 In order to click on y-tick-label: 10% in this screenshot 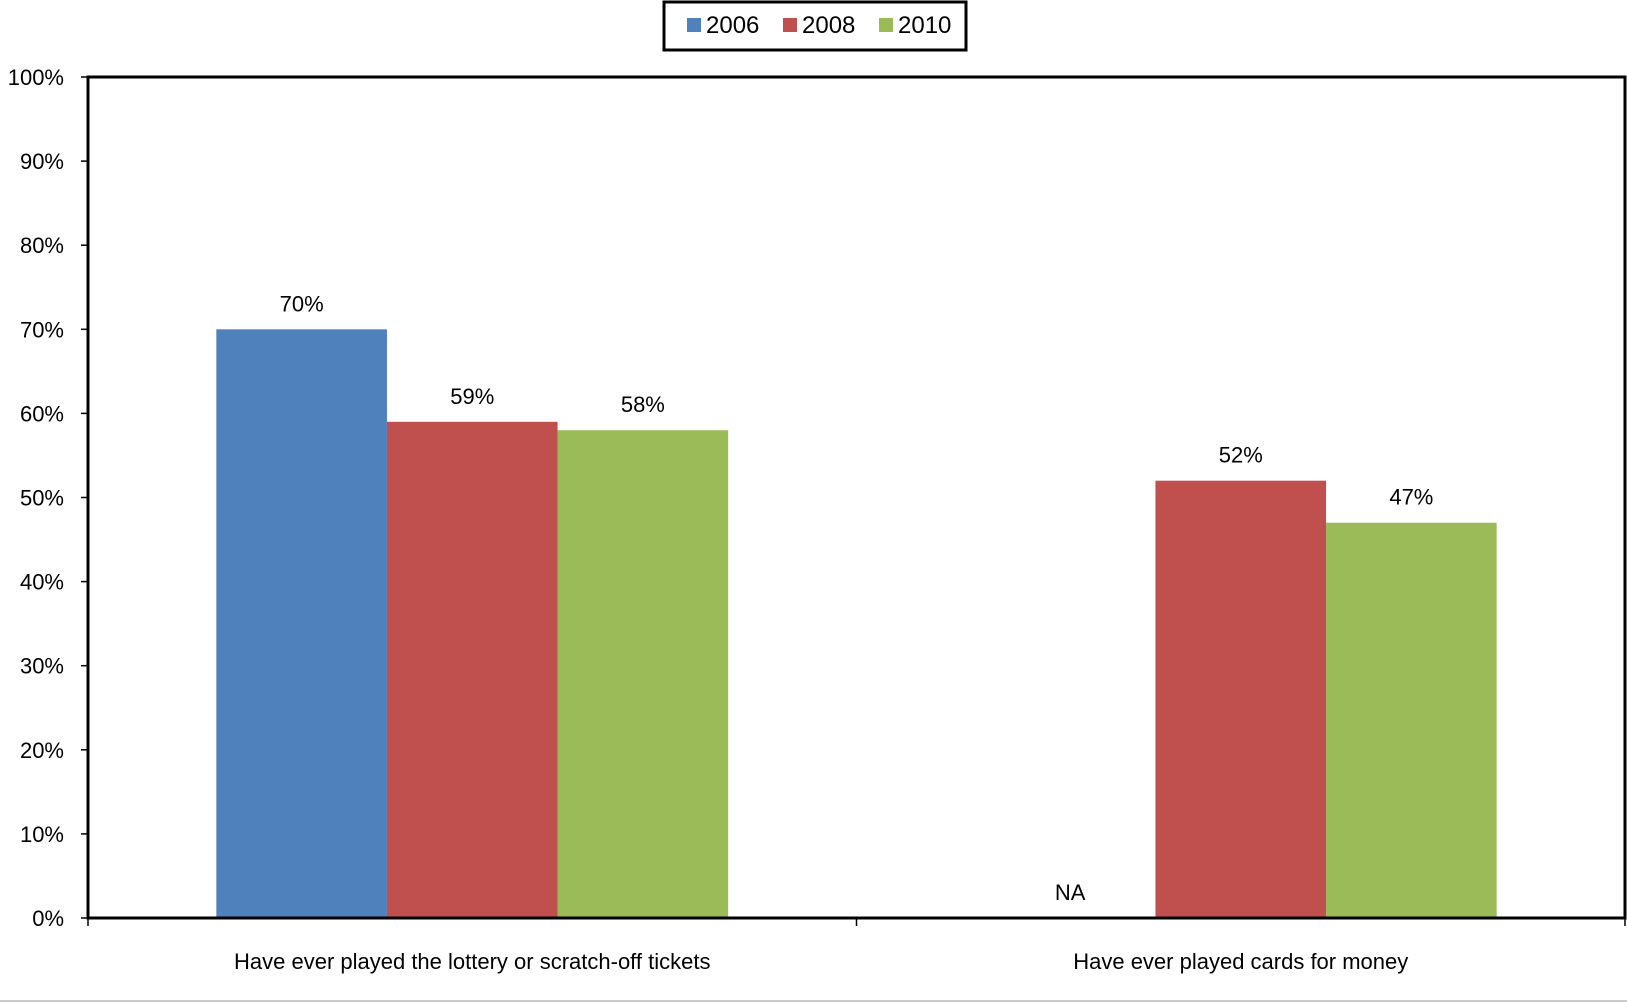, I will do `click(42, 834)`.